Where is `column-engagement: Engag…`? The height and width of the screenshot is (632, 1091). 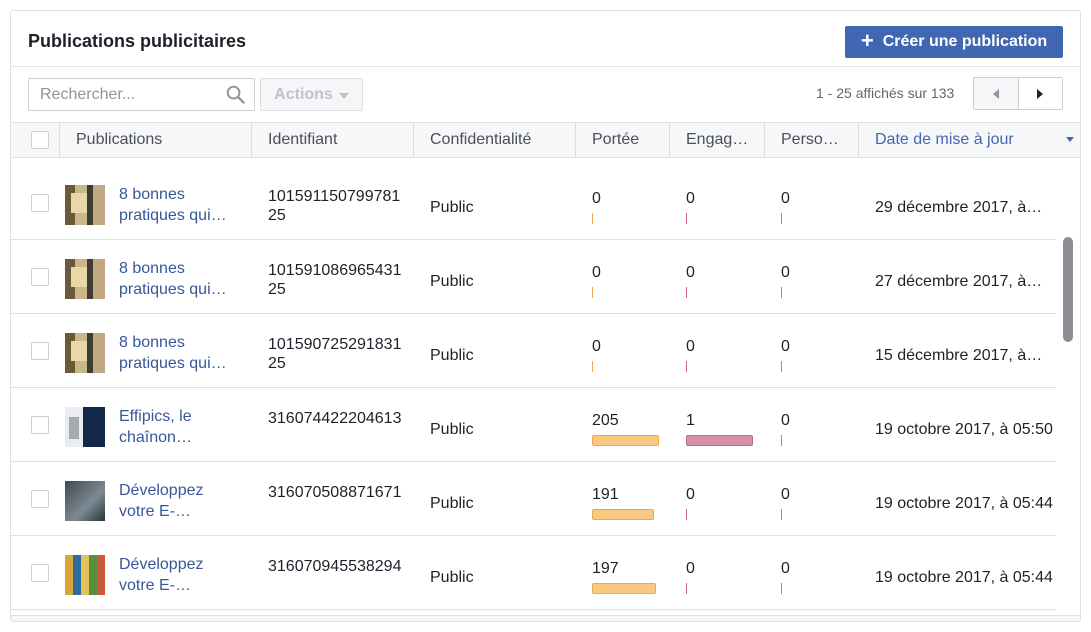
column-engagement: Engag… is located at coordinates (717, 140).